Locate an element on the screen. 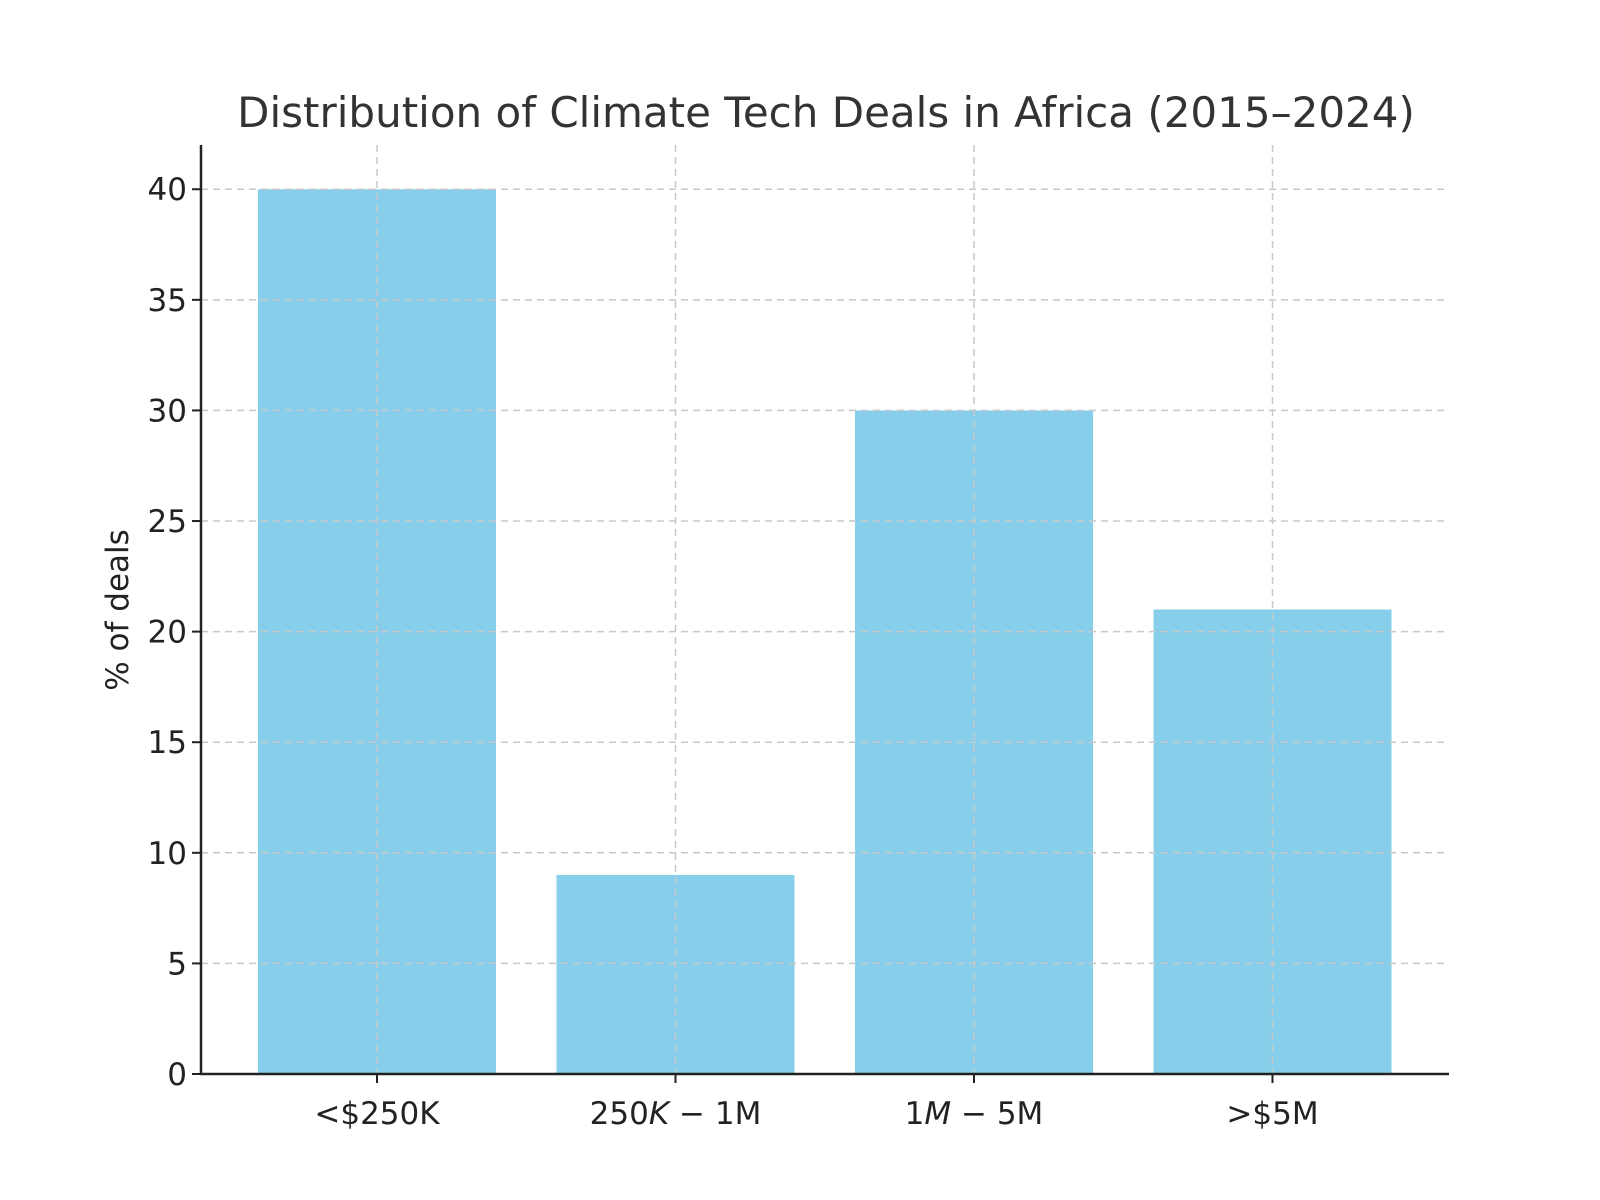 Image resolution: width=1600 pixels, height=1200 pixels. x-tick-label: >$5M is located at coordinates (1272, 1114).